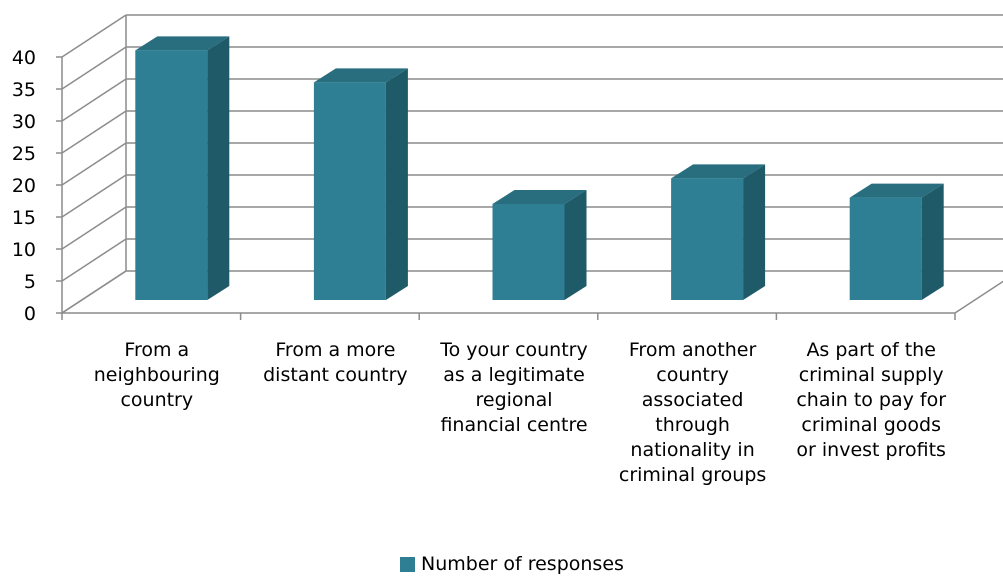  What do you see at coordinates (522, 564) in the screenshot?
I see `legend-label: Number of responses` at bounding box center [522, 564].